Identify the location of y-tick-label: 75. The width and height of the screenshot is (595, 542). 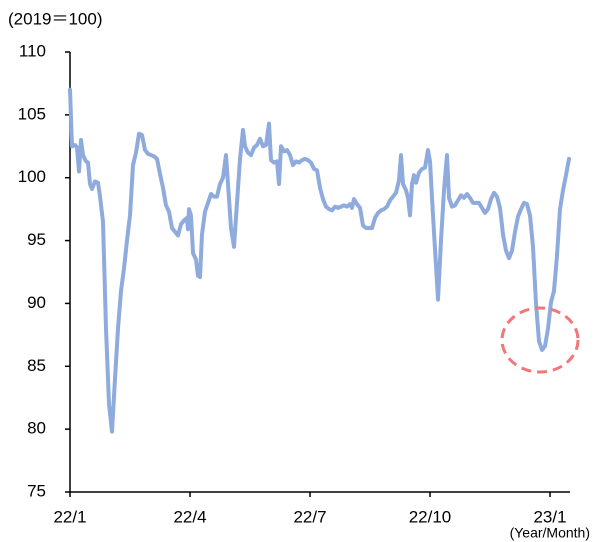
(36, 490).